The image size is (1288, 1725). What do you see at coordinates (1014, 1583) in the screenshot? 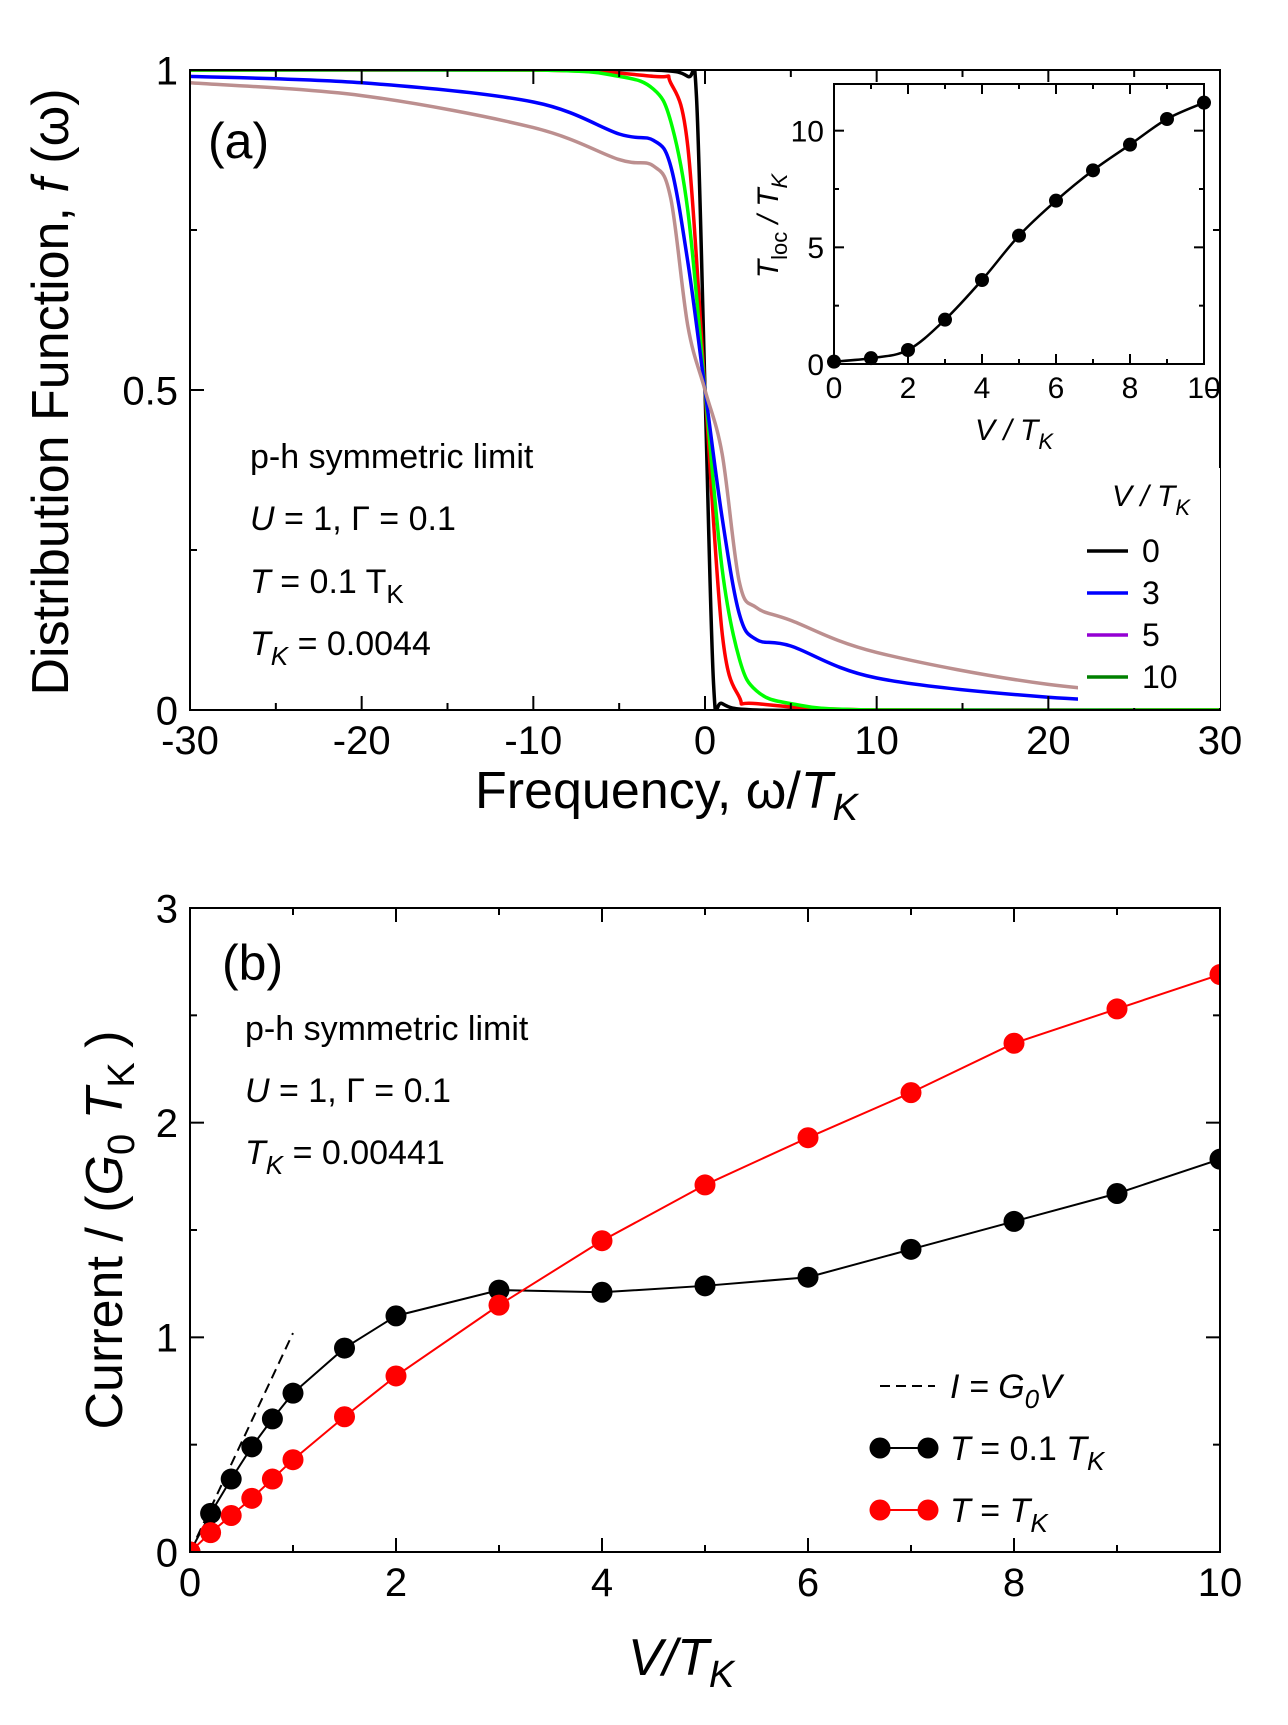
I see `x-tick-label: 8` at bounding box center [1014, 1583].